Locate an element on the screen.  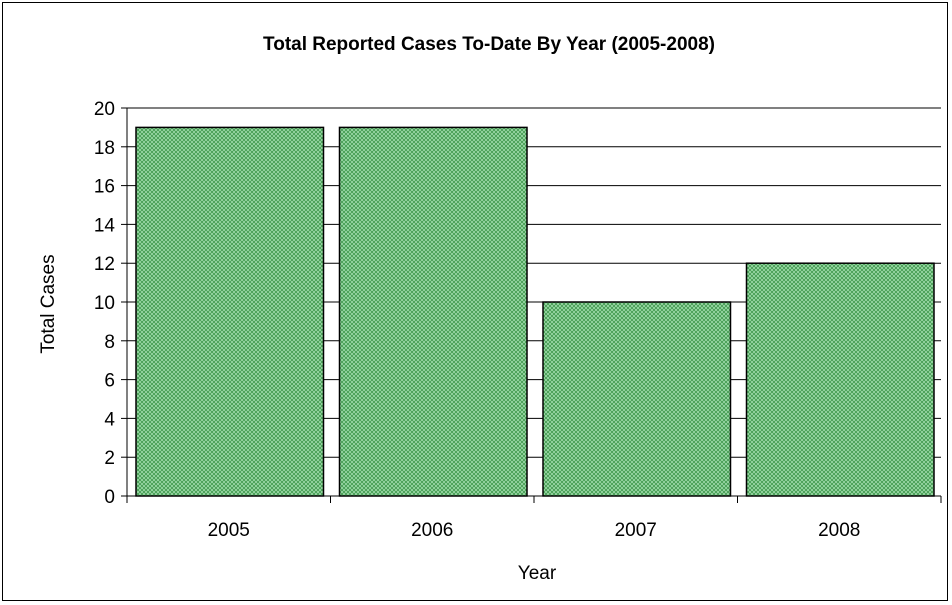
y-axis-title: Total Cases is located at coordinates (48, 303).